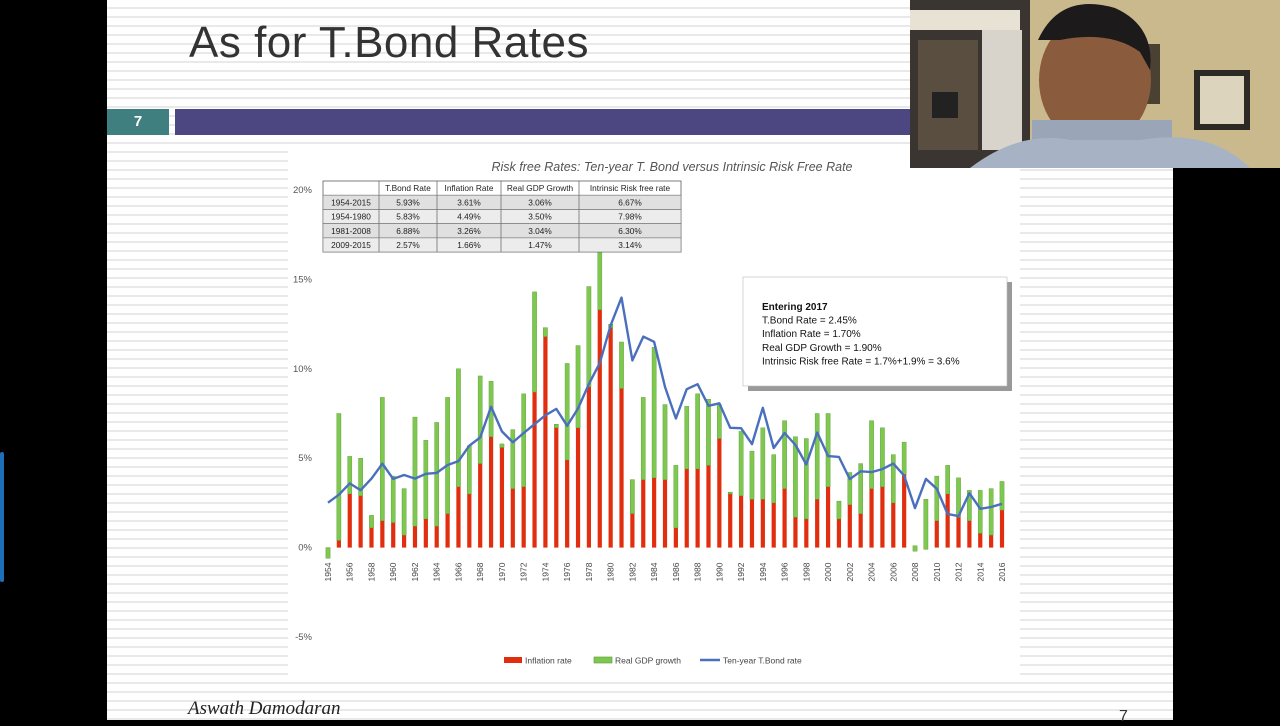 This screenshot has height=726, width=1280. I want to click on x-tick-label: 2006, so click(893, 571).